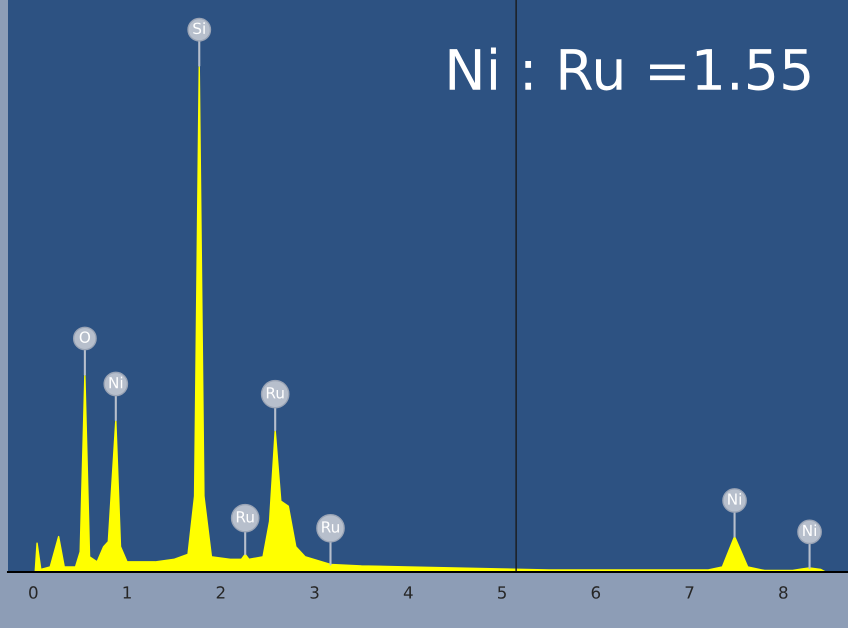  I want to click on x-tick-label: 4, so click(408, 592).